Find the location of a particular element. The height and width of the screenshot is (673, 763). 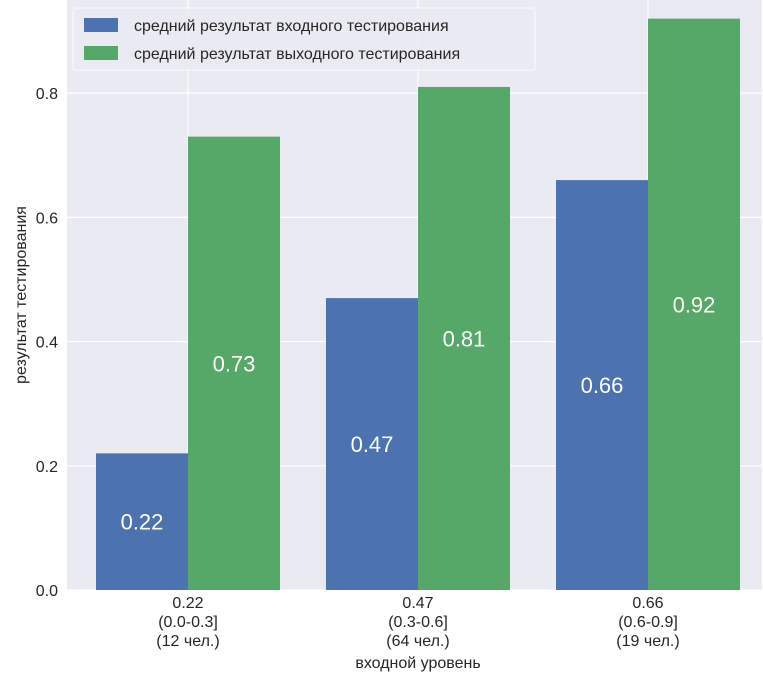

legend-swatch-output is located at coordinates (101, 53).